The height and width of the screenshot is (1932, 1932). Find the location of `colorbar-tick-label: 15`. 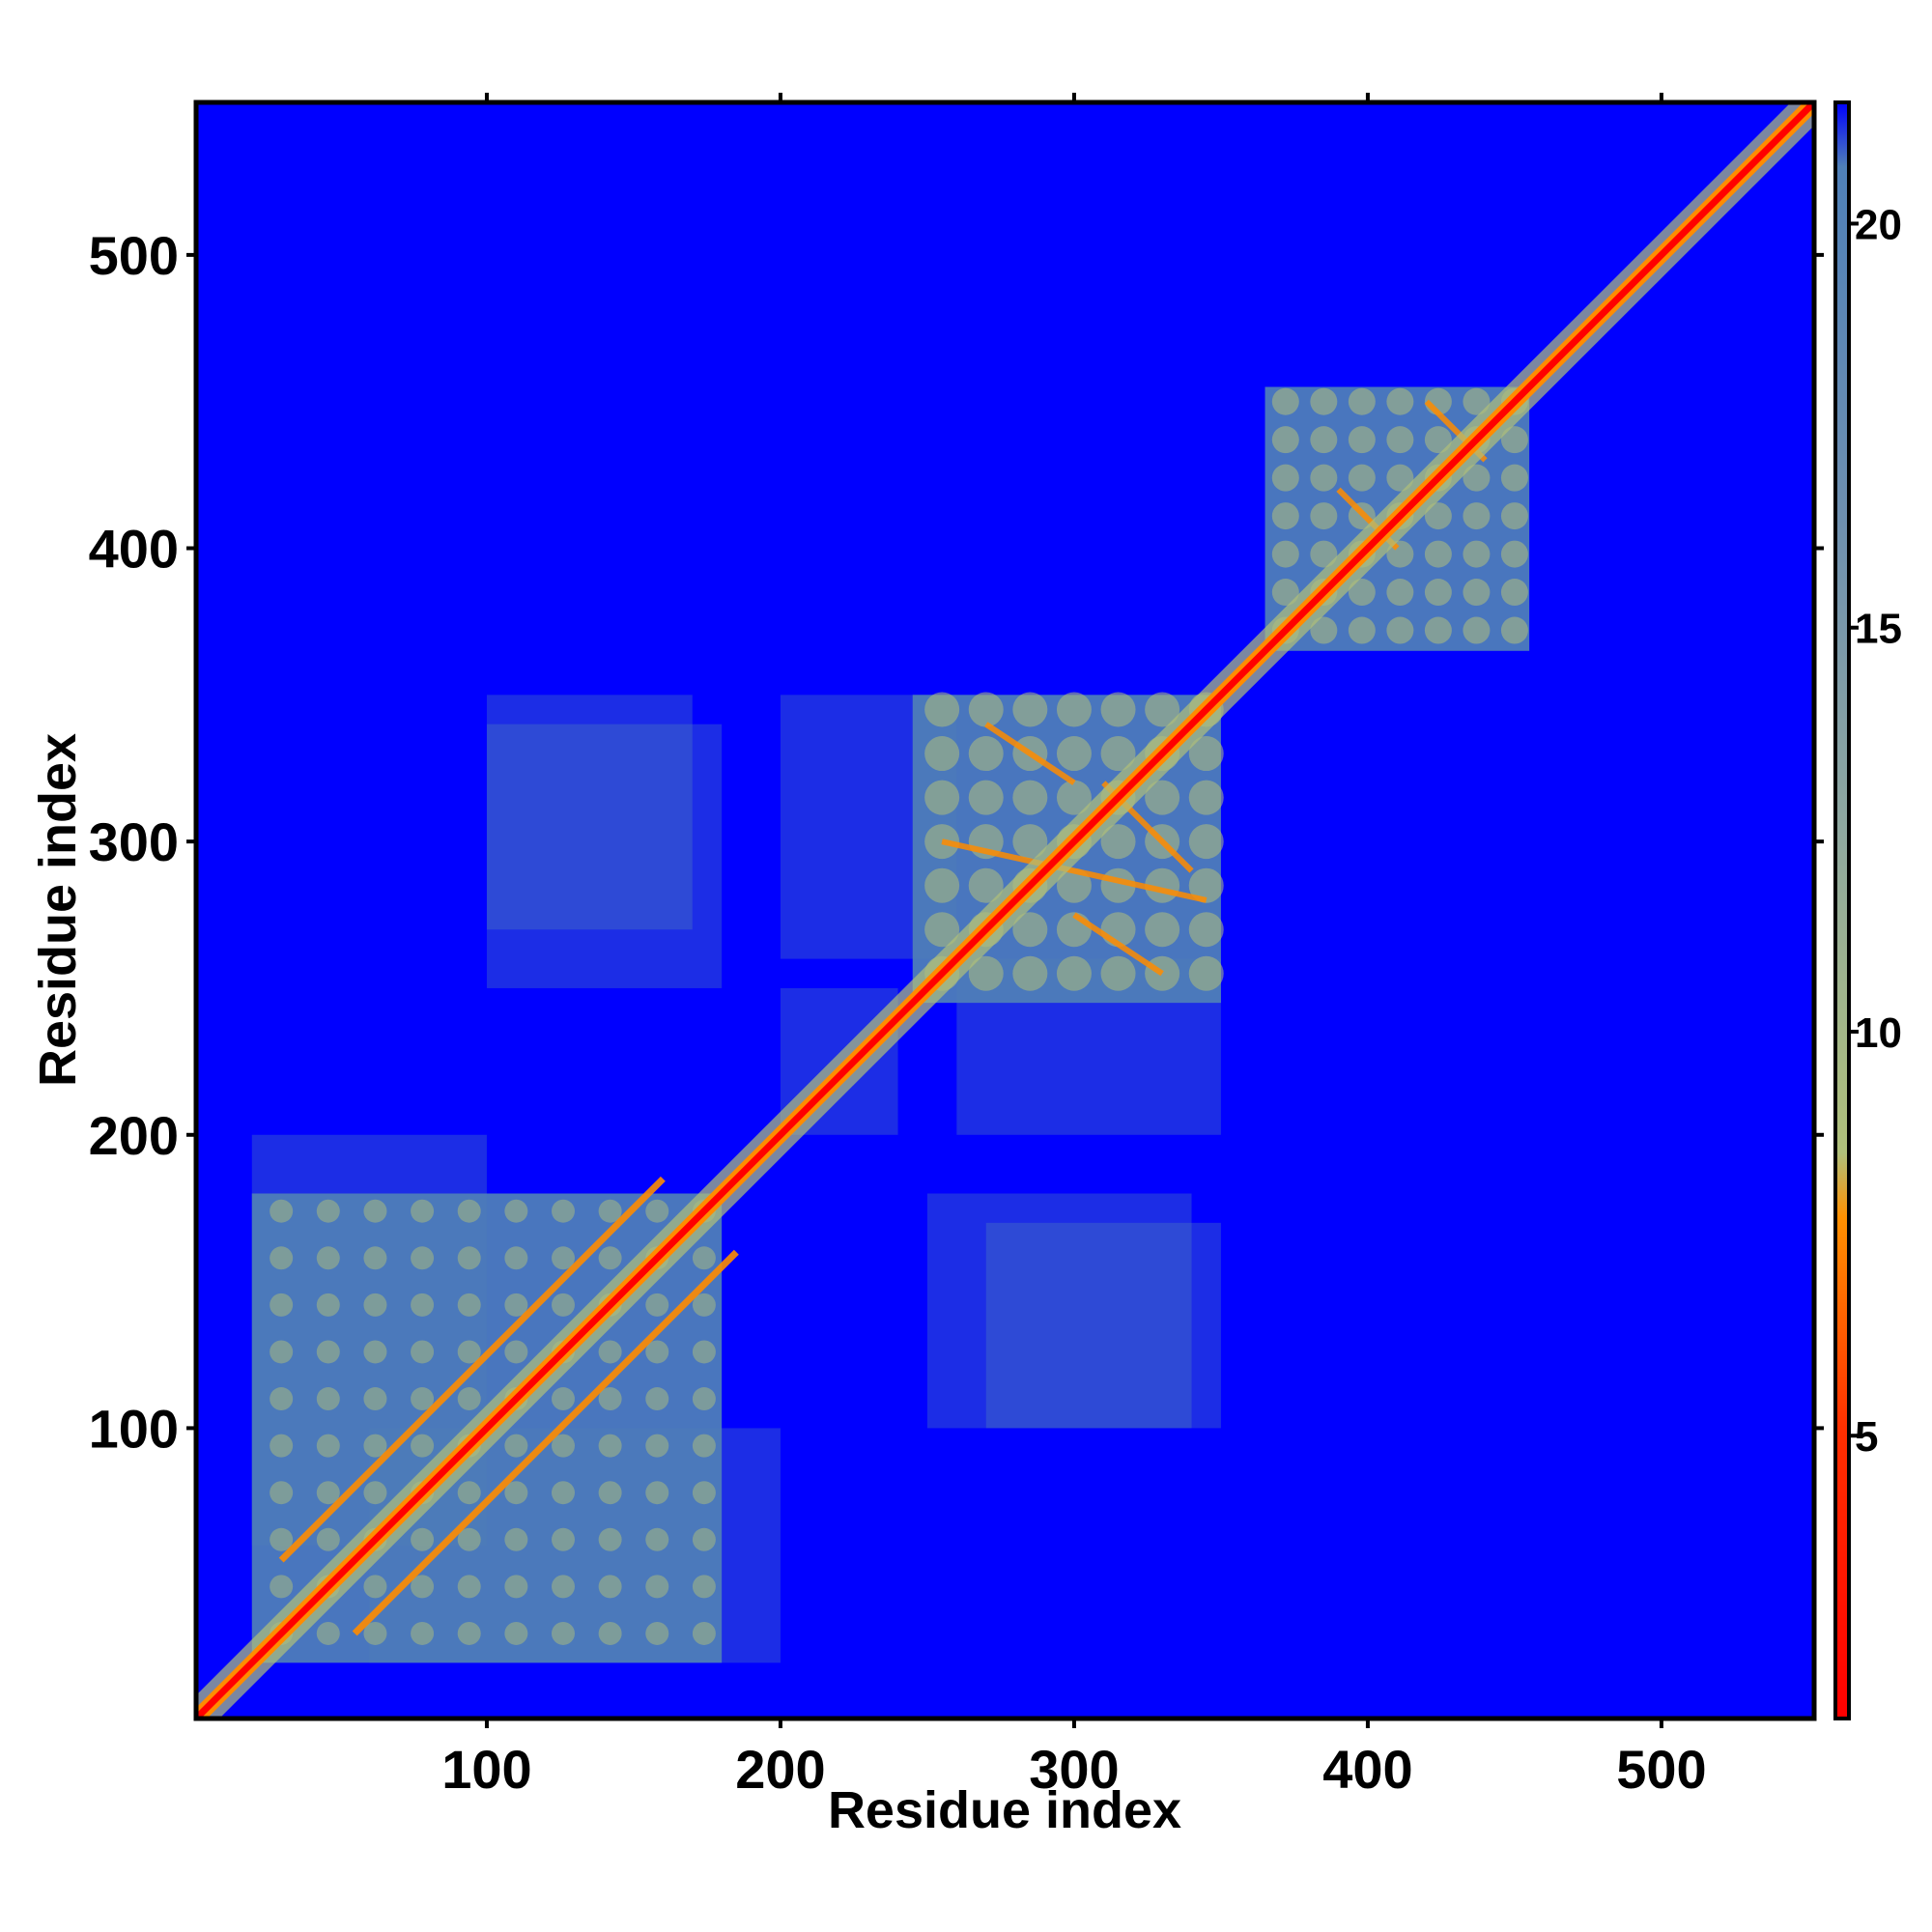

colorbar-tick-label: 15 is located at coordinates (1878, 629).